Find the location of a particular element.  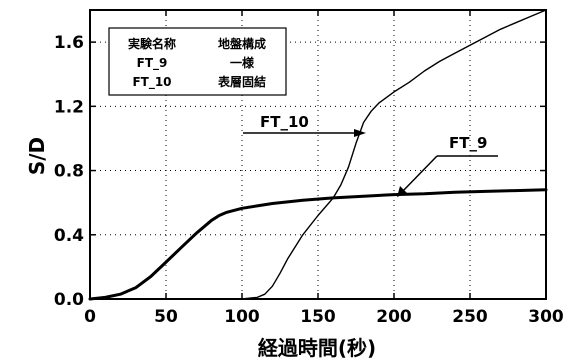

legend-row2-name: FT_10 is located at coordinates (151, 82).